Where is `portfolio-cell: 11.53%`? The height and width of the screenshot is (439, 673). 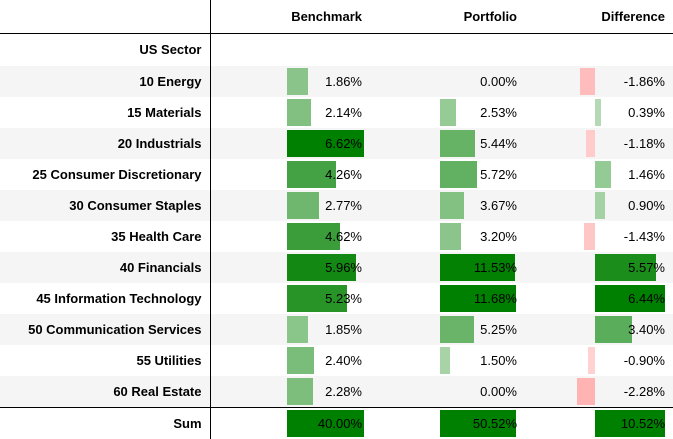
portfolio-cell: 11.53% is located at coordinates (447, 267).